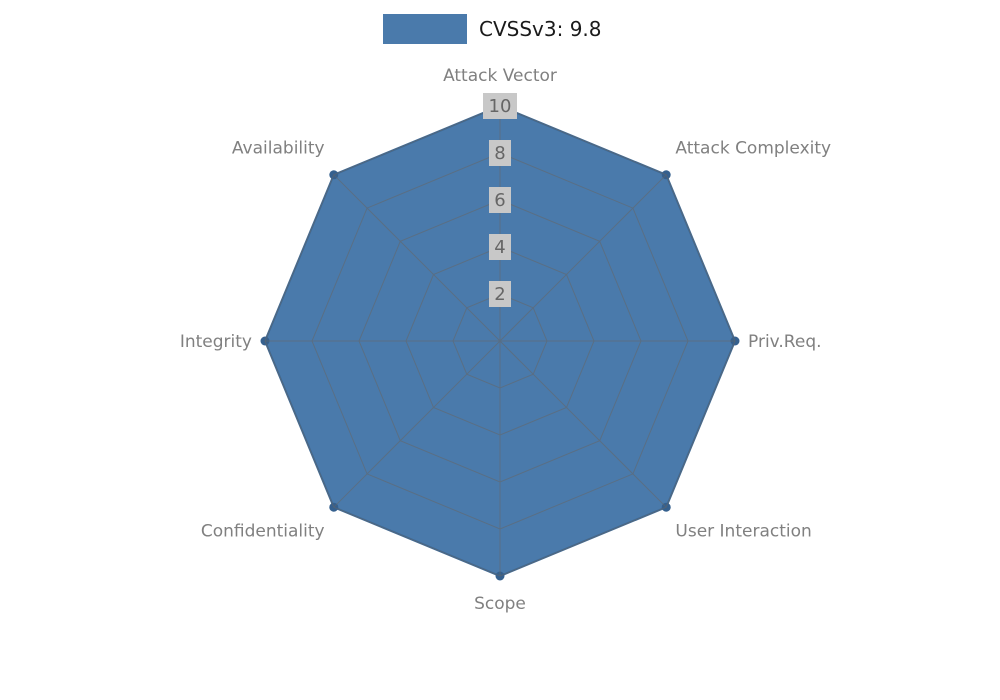  I want to click on tick-label: 6, so click(499, 200).